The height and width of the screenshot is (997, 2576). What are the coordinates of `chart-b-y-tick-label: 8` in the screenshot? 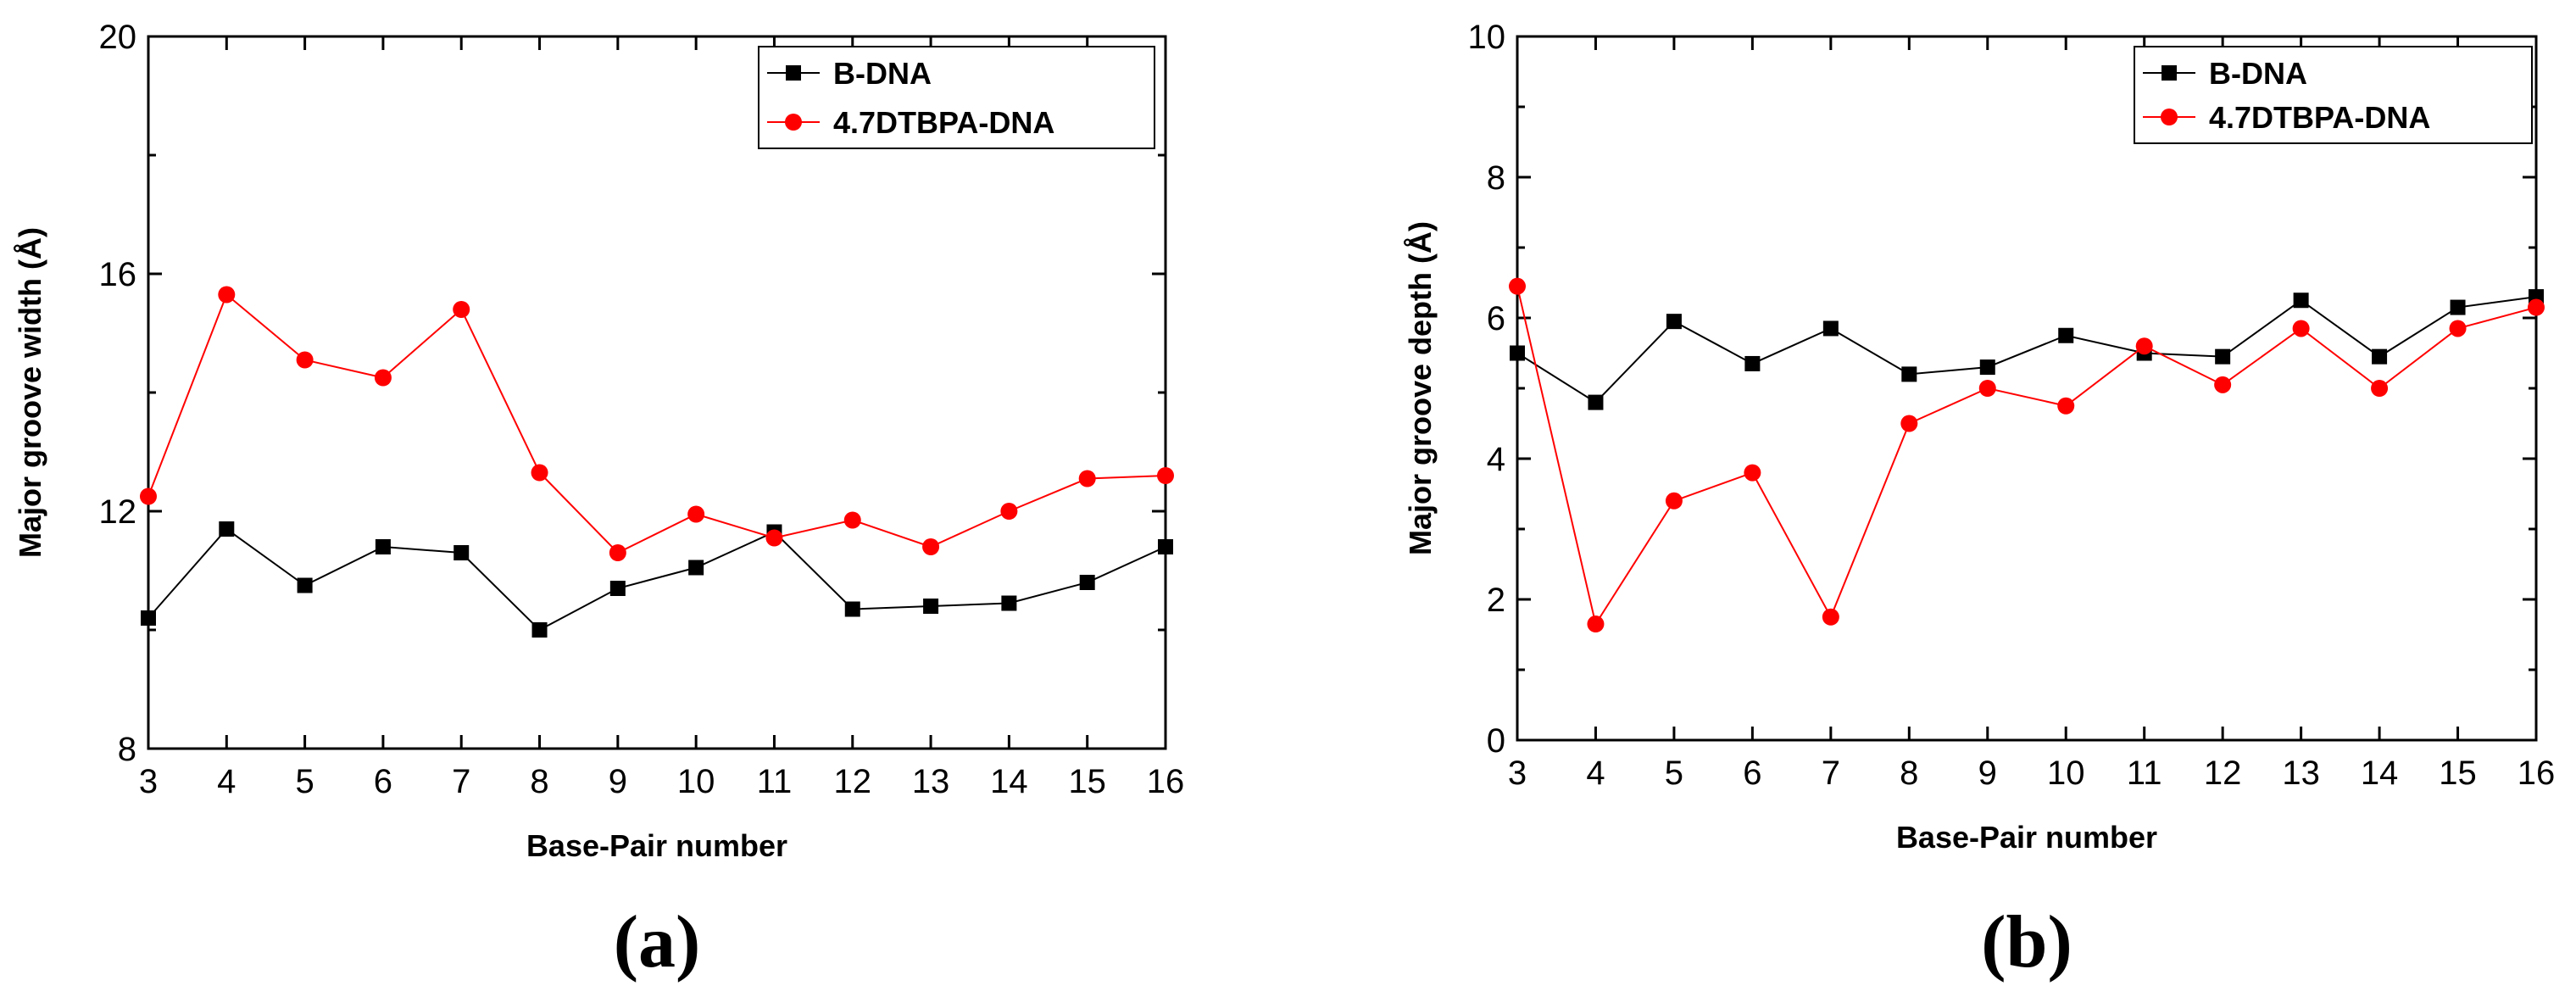 It's located at (1496, 178).